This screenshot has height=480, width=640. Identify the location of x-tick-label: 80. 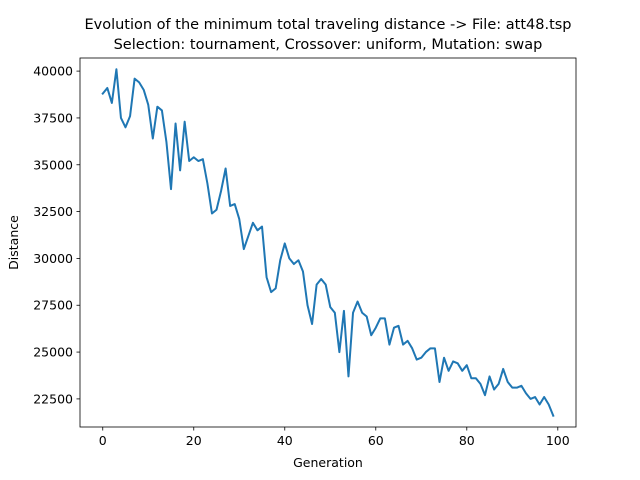
(467, 440).